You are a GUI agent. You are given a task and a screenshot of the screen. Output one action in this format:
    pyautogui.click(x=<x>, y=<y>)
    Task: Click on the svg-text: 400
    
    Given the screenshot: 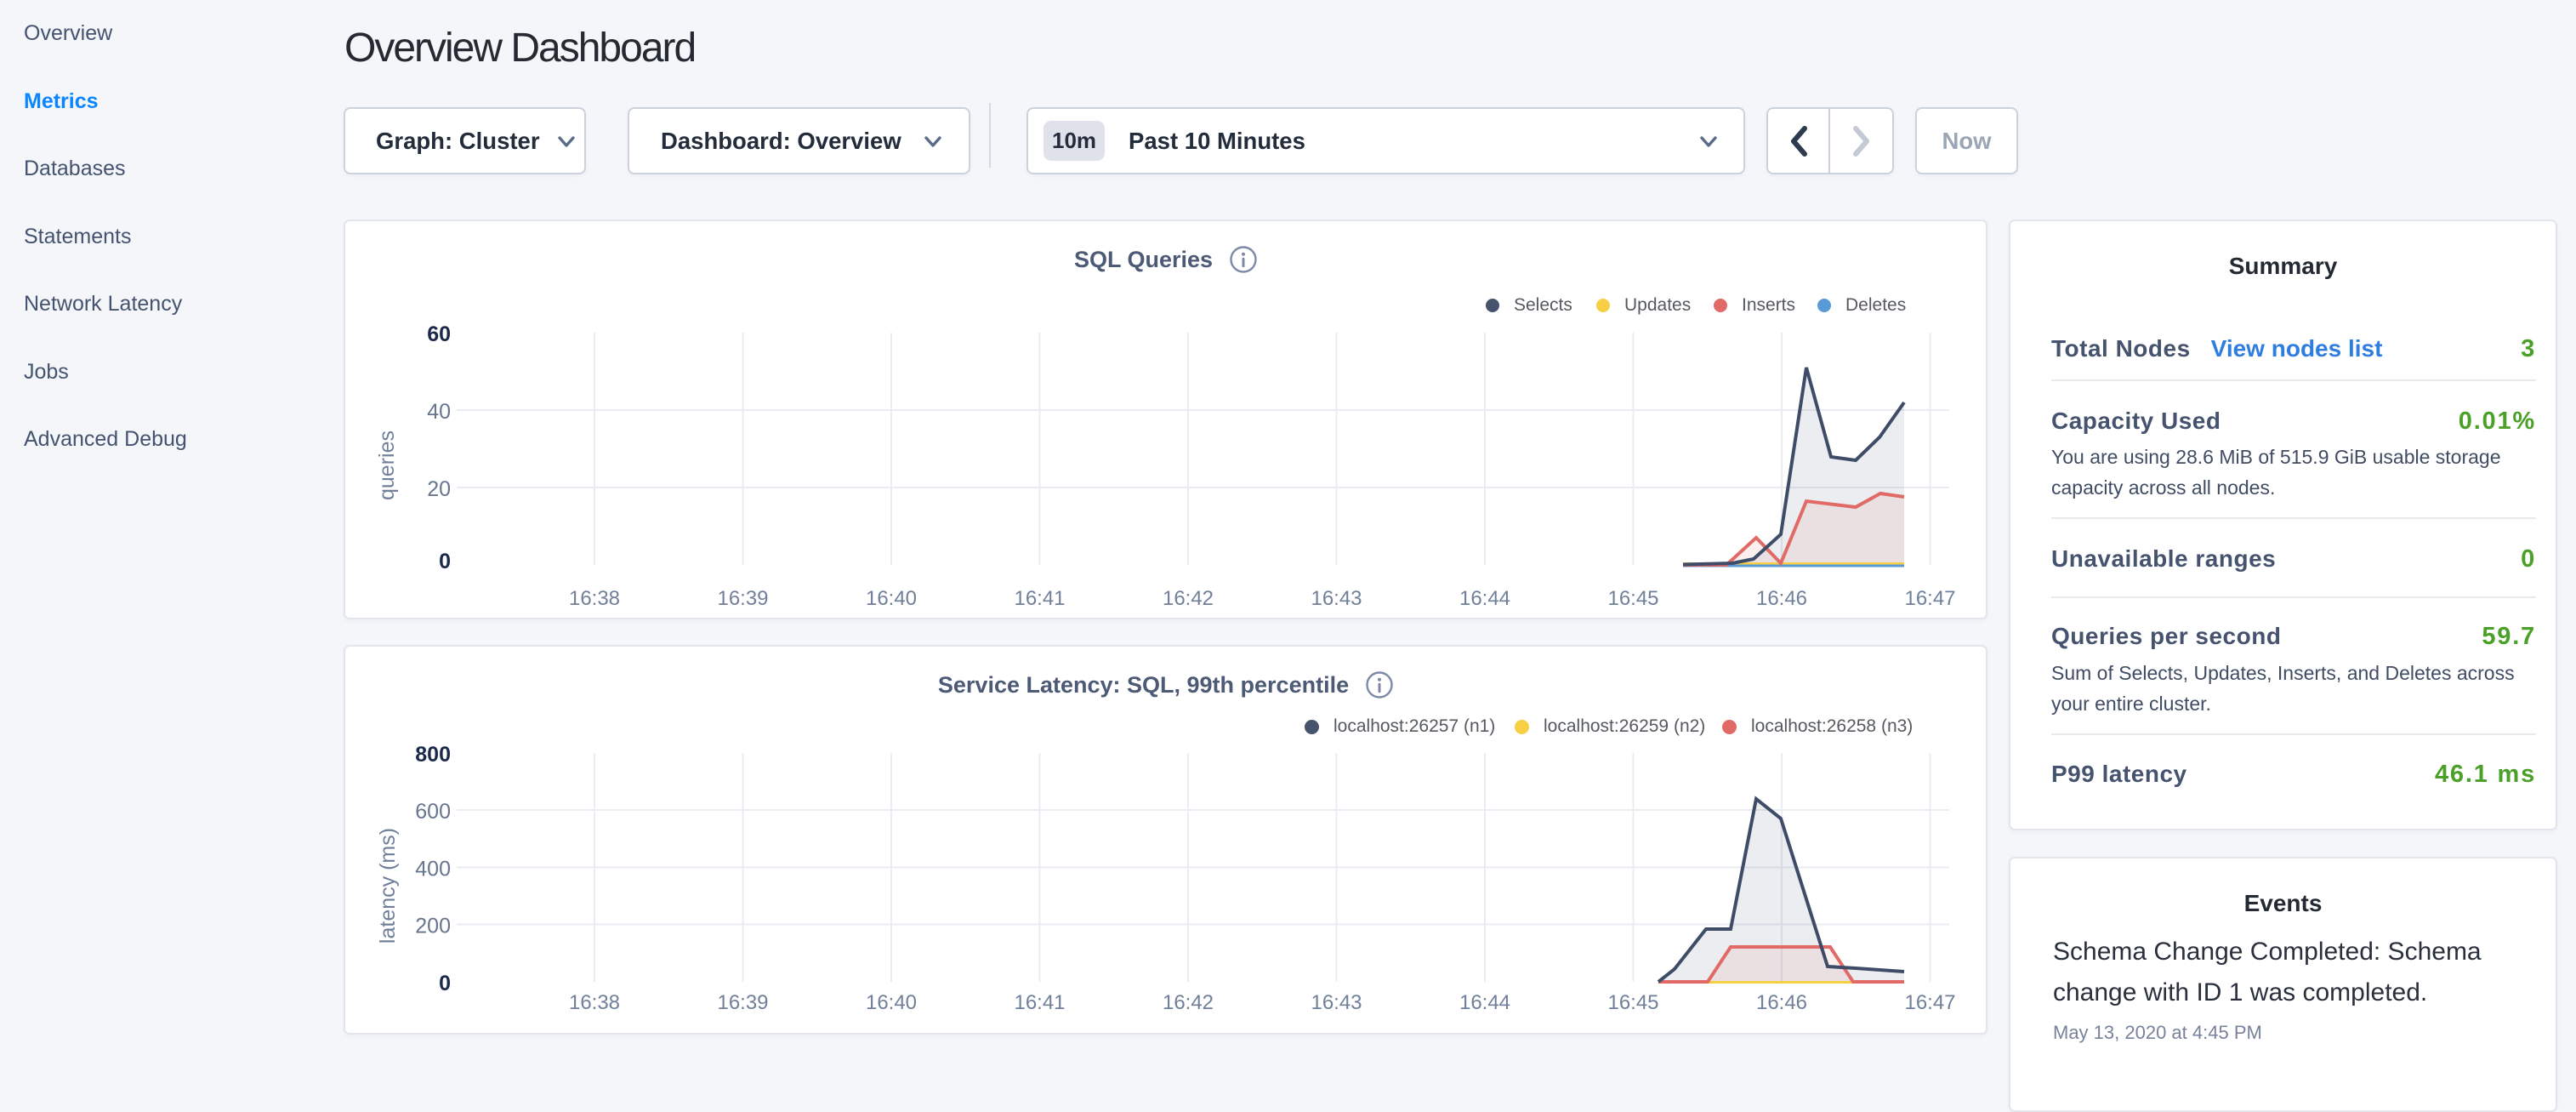 What is the action you would take?
    pyautogui.click(x=433, y=869)
    